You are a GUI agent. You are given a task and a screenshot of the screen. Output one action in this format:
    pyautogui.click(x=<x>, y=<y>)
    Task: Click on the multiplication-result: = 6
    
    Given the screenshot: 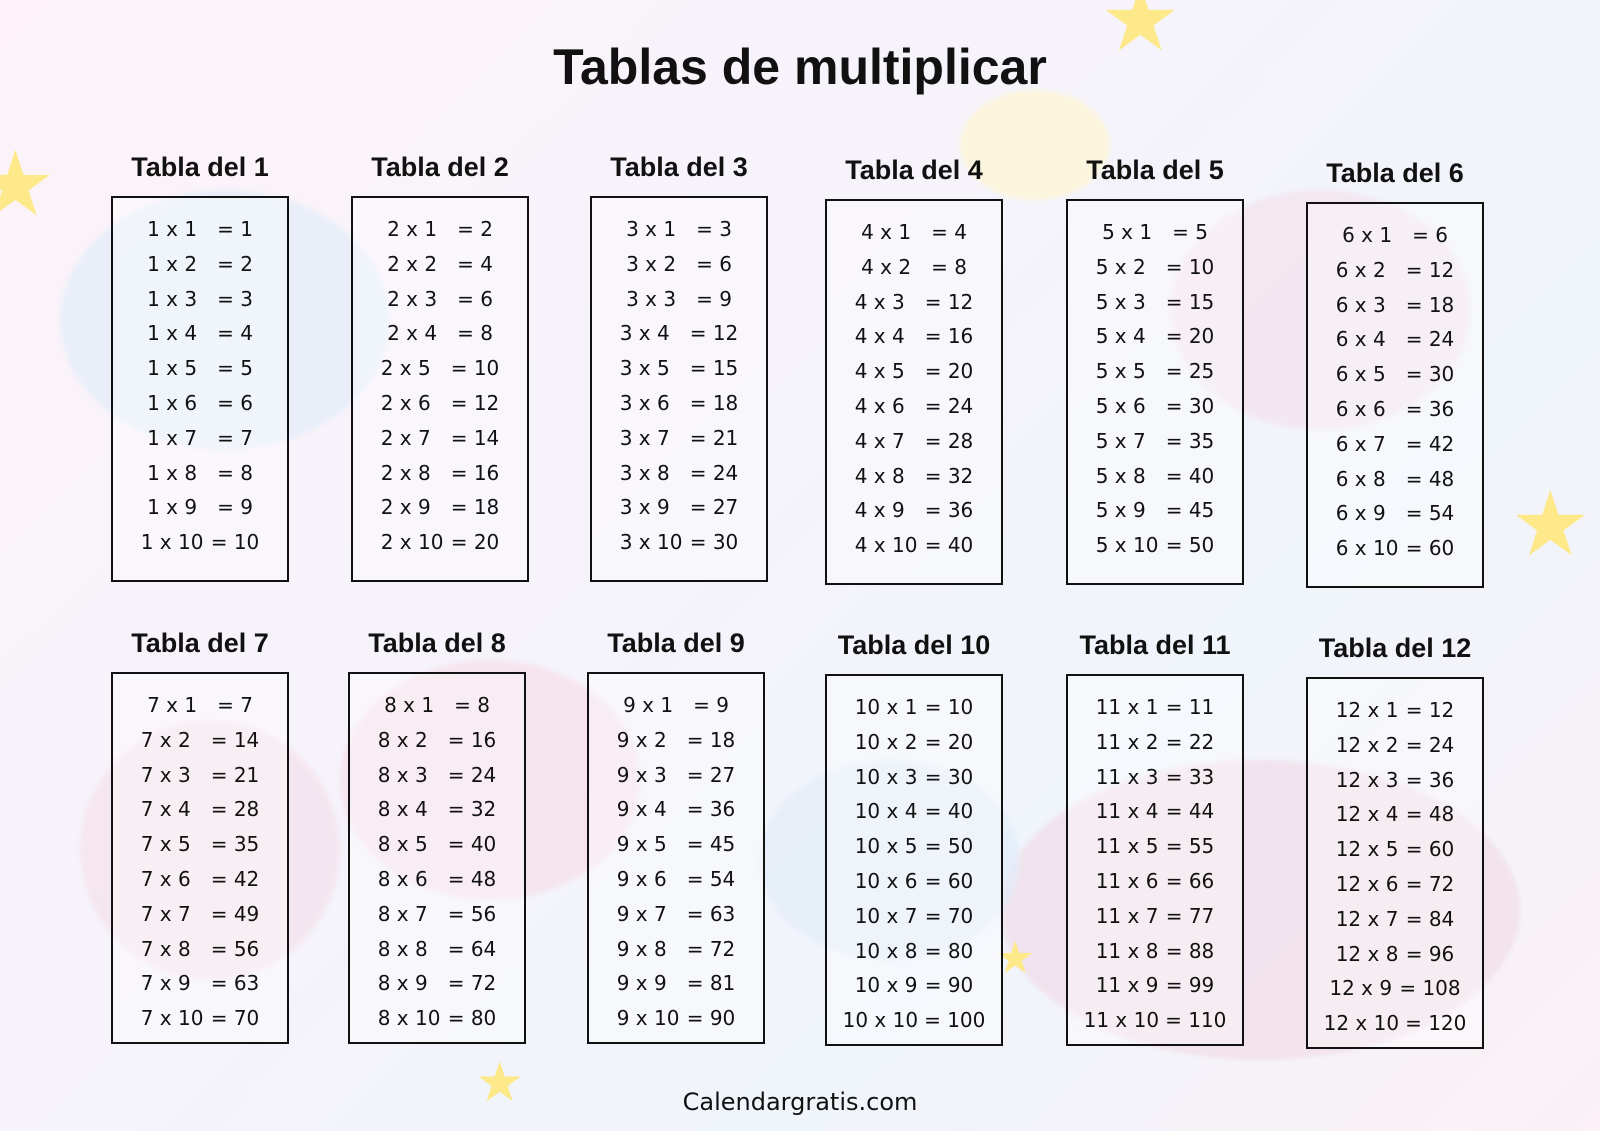 What is the action you would take?
    pyautogui.click(x=714, y=263)
    